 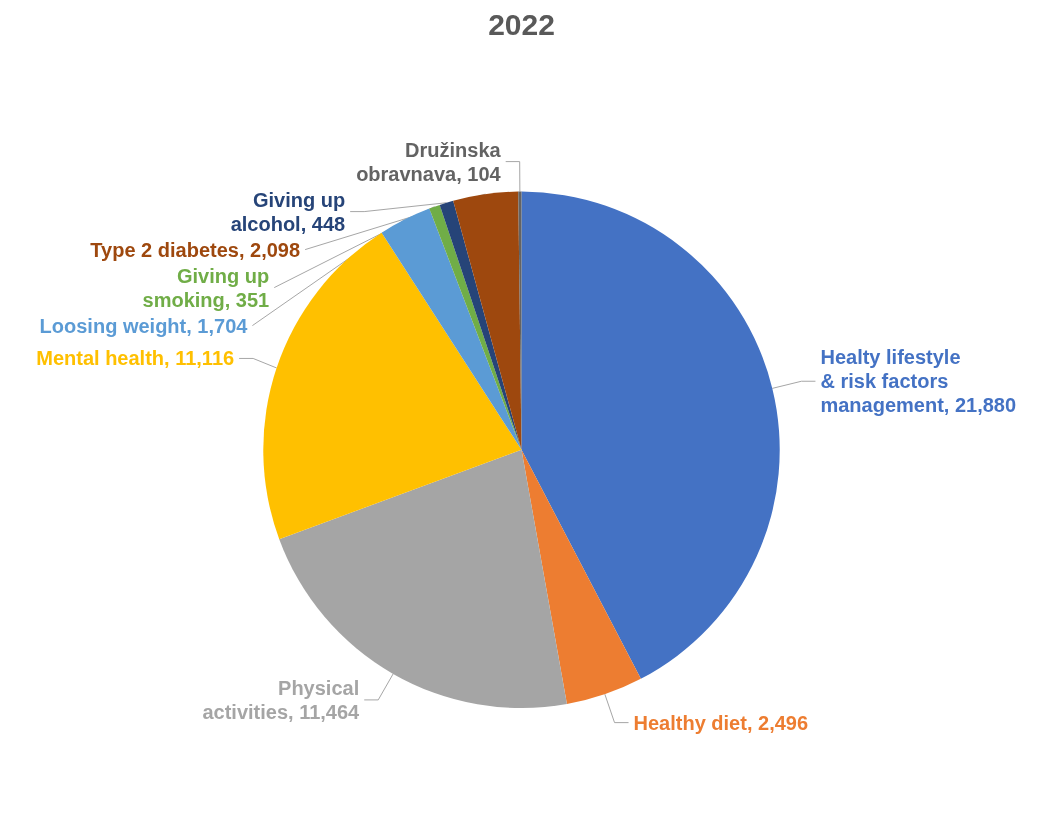 What do you see at coordinates (721, 722) in the screenshot?
I see `slice-label: Healthy diet, 2,496` at bounding box center [721, 722].